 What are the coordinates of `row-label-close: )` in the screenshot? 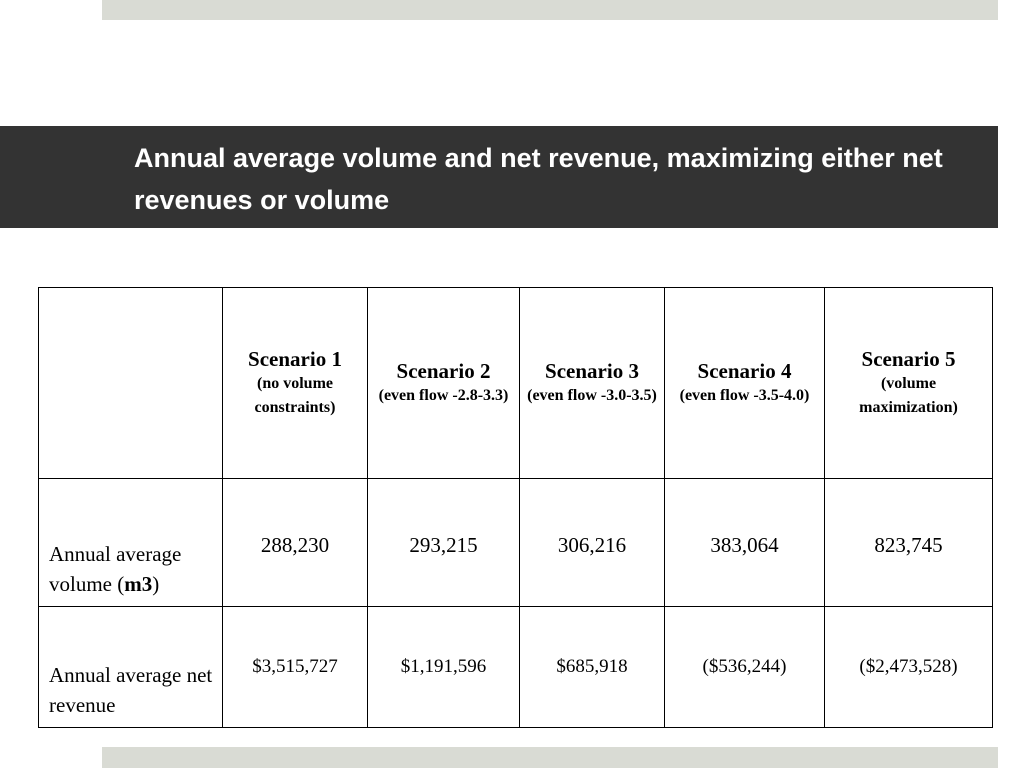 It's located at (156, 584).